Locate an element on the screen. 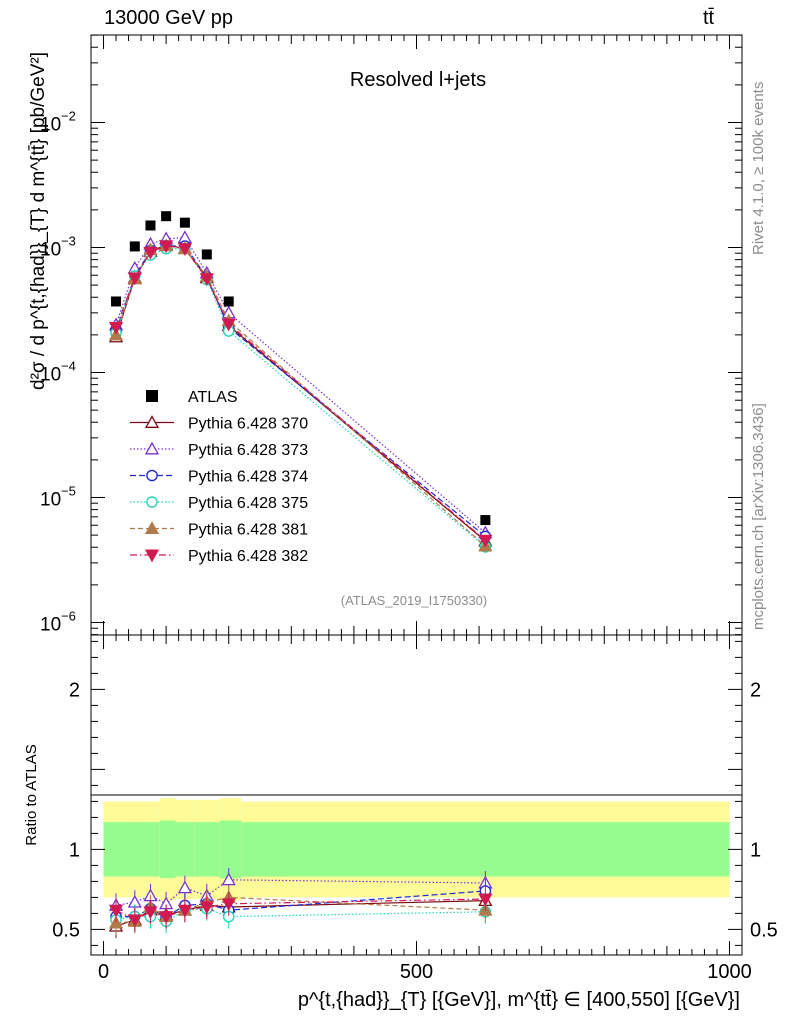  rivet-label: Rivet 4.1.0, ≥ 100k events is located at coordinates (758, 168).